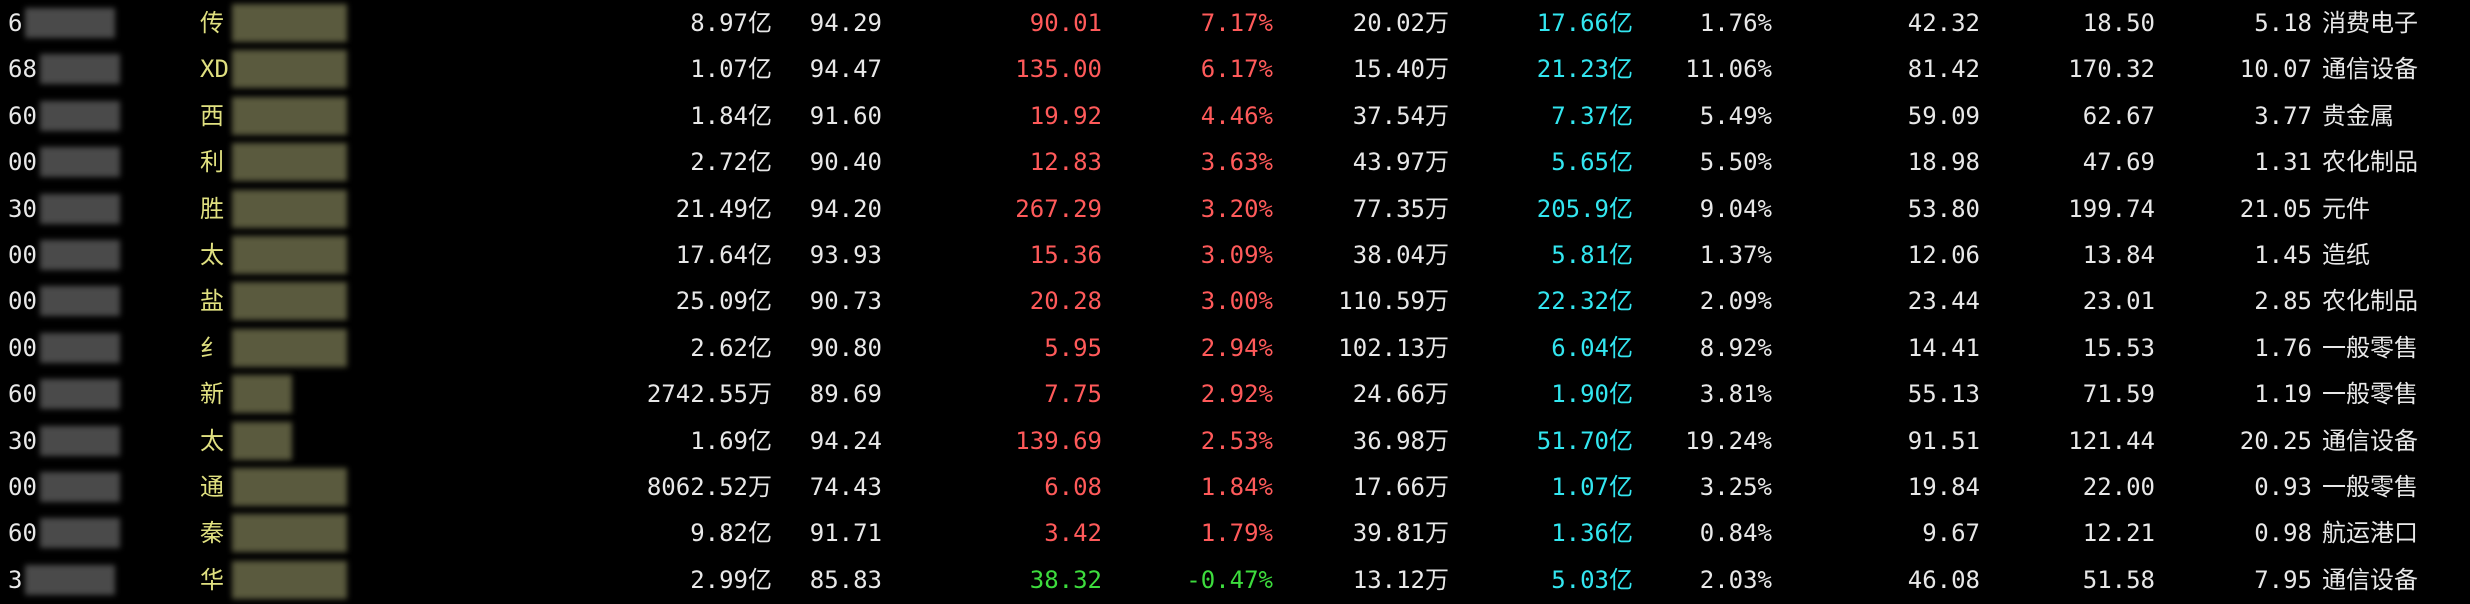  What do you see at coordinates (2346, 255) in the screenshot?
I see `cell: 造纸` at bounding box center [2346, 255].